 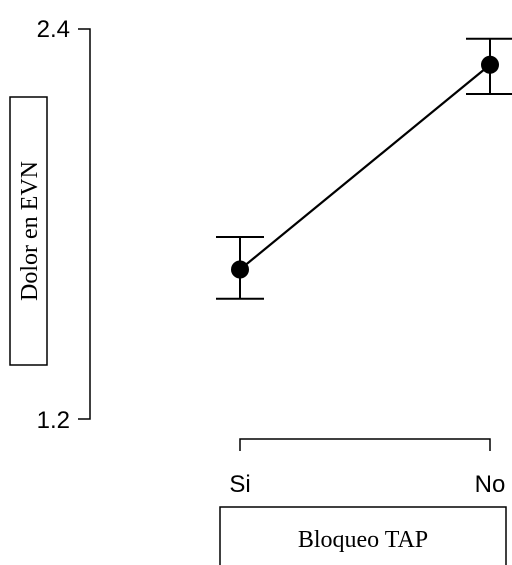 What do you see at coordinates (239, 484) in the screenshot?
I see `x-tick-label-si: Si` at bounding box center [239, 484].